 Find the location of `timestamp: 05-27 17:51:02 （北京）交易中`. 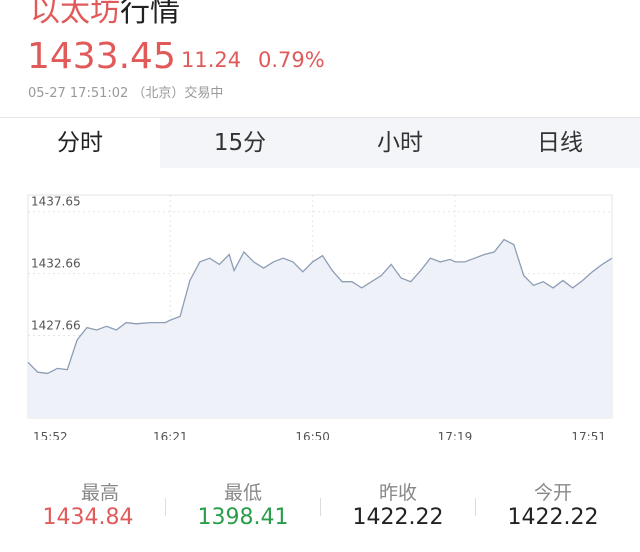

timestamp: 05-27 17:51:02 （北京）交易中 is located at coordinates (126, 93).